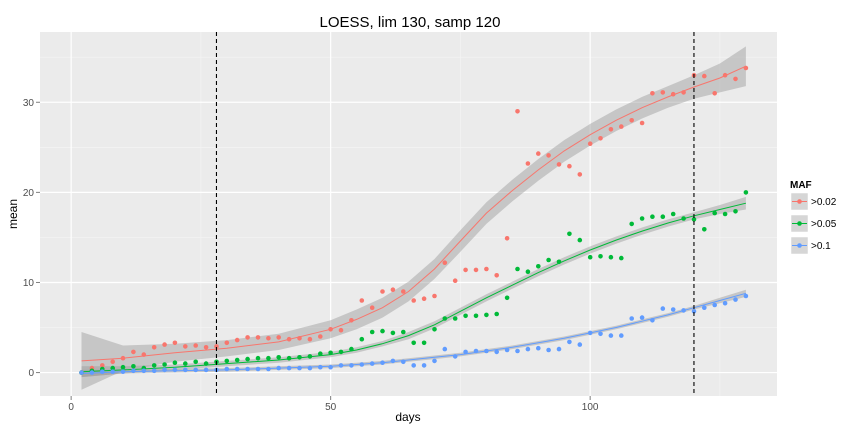 The width and height of the screenshot is (864, 432). I want to click on y-tick-label: 30, so click(29, 103).